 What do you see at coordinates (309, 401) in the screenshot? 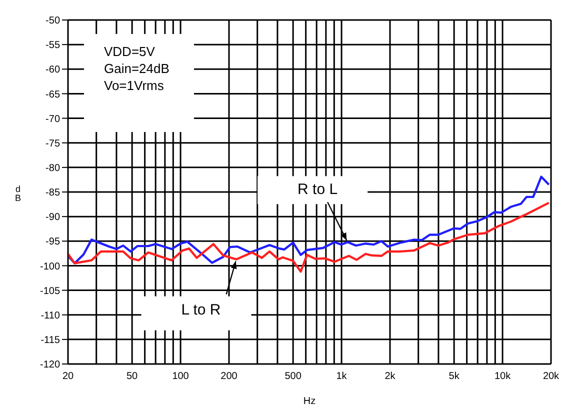
I see `x-axis-title: Hz` at bounding box center [309, 401].